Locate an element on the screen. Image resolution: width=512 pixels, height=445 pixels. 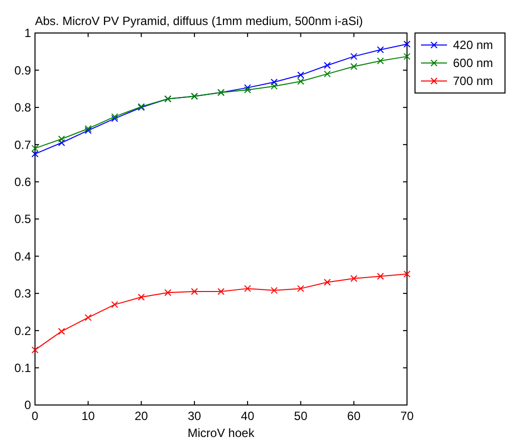
chart-title: Abs. MicroV PV Pyramid, diffuus (1mm medium, 500nm i-aSi) is located at coordinates (199, 21).